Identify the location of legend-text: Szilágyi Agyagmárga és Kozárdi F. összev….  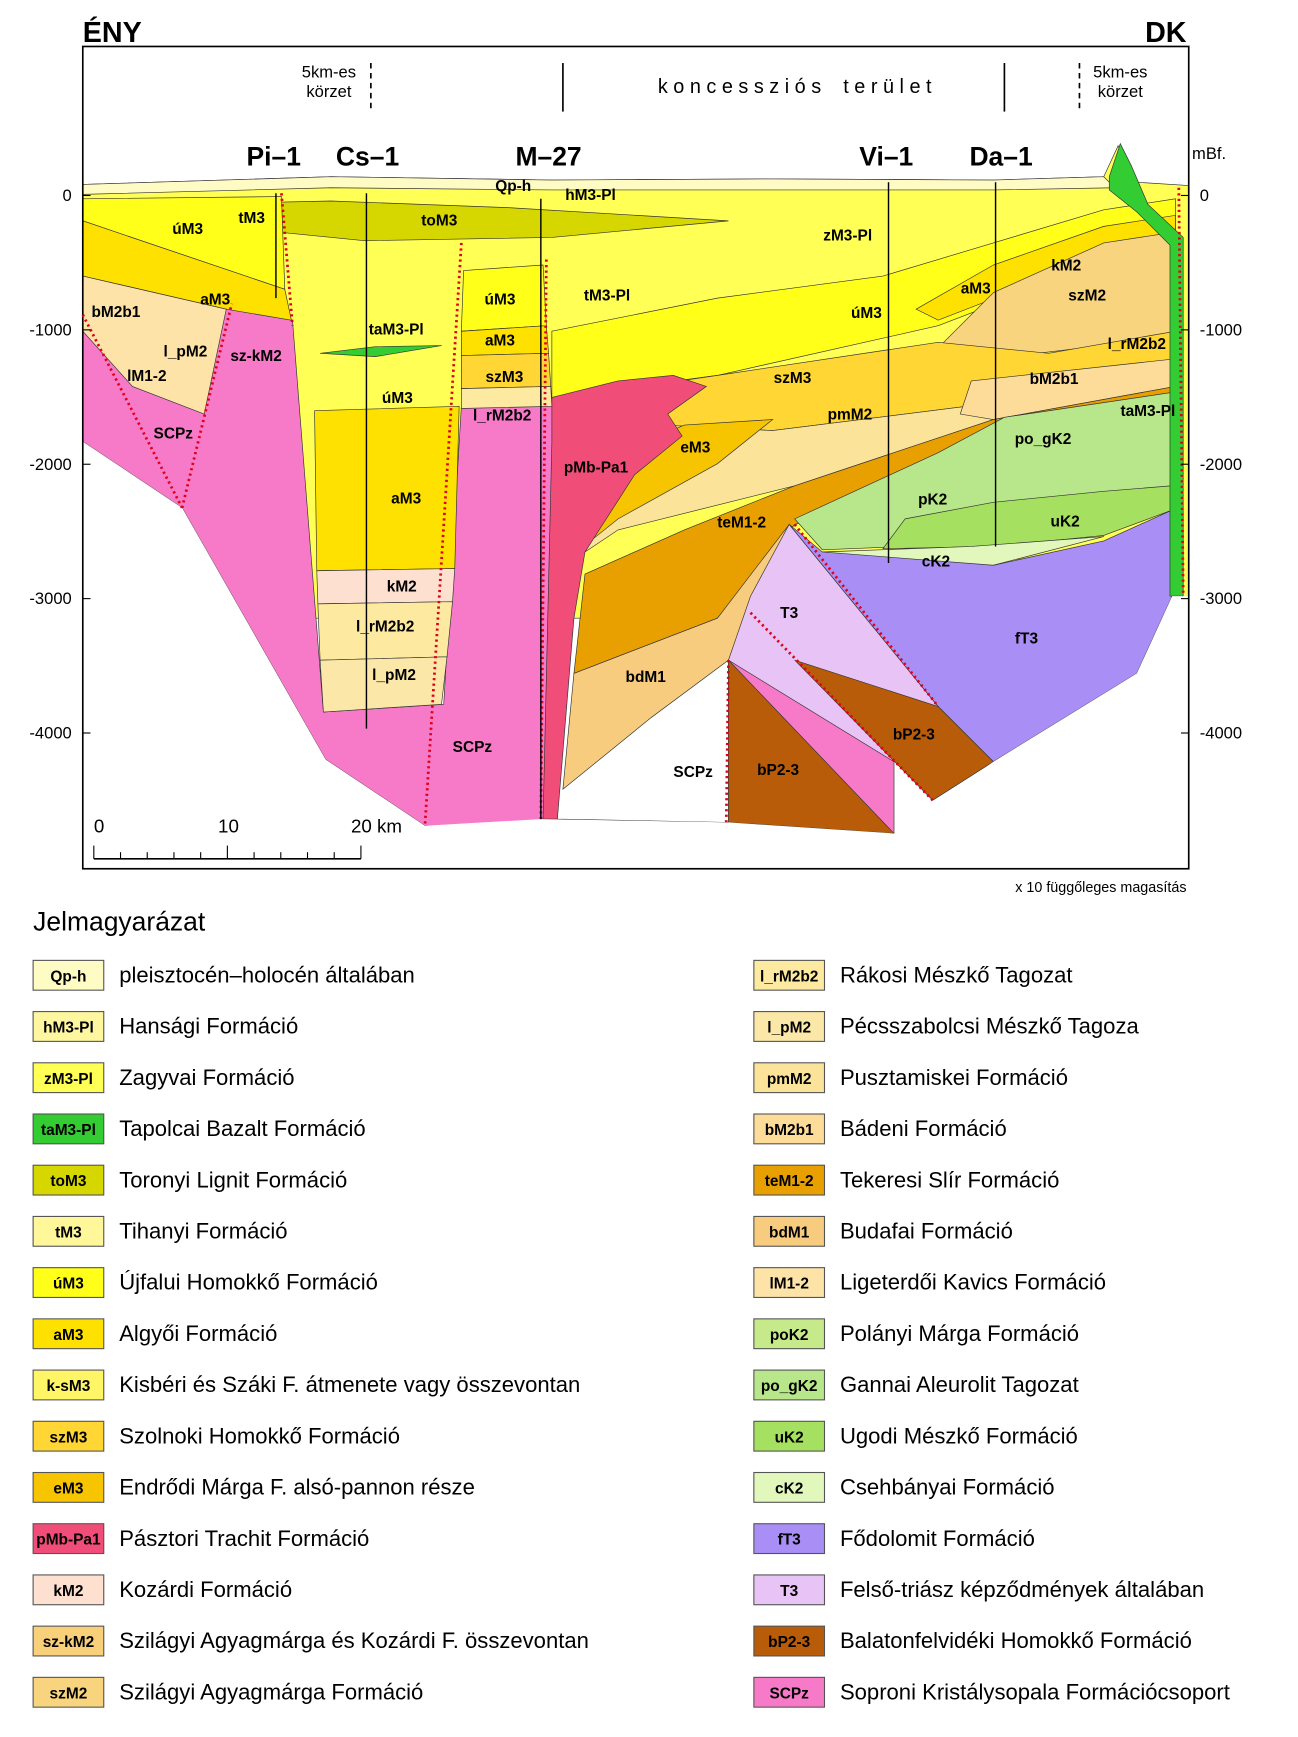
(354, 1640).